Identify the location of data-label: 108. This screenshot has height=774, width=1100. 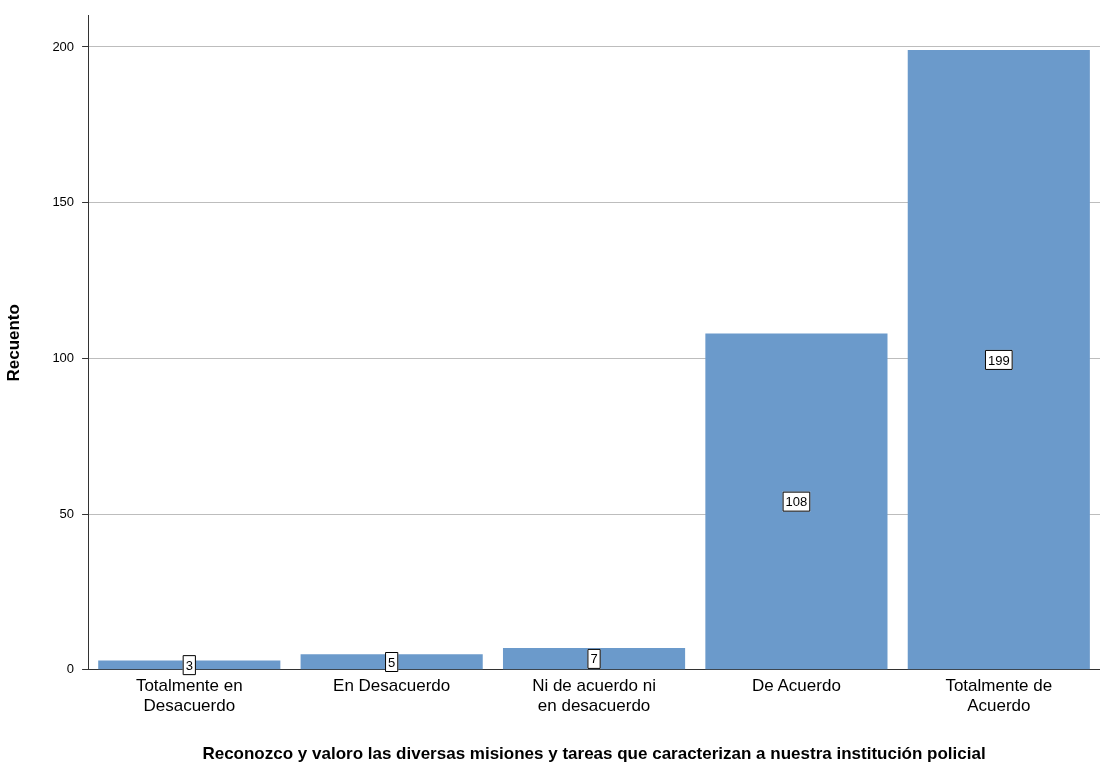
(796, 502).